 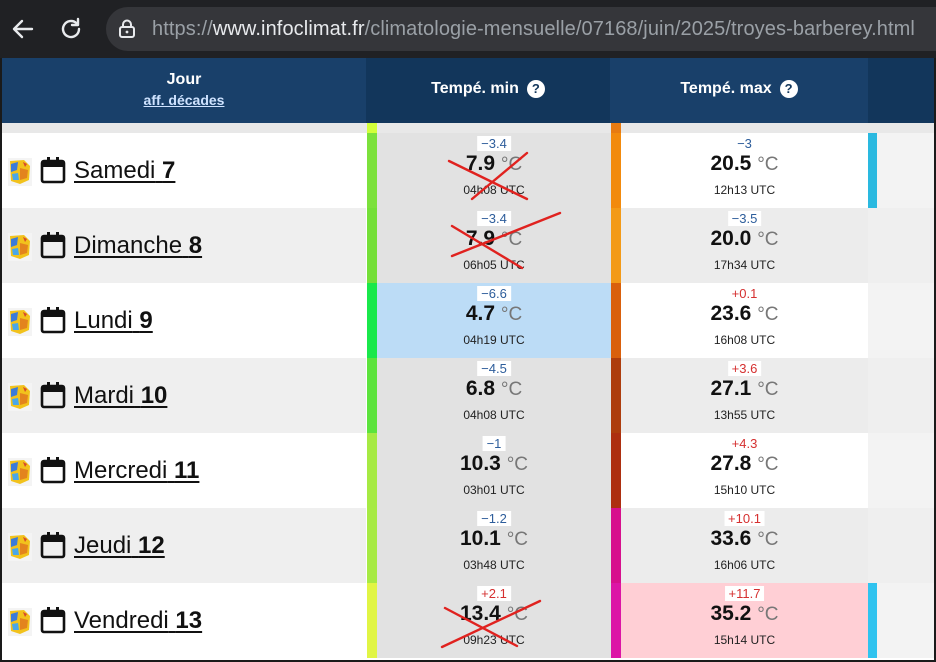 I want to click on header-min-temp: Tempé. min ?, so click(x=488, y=90).